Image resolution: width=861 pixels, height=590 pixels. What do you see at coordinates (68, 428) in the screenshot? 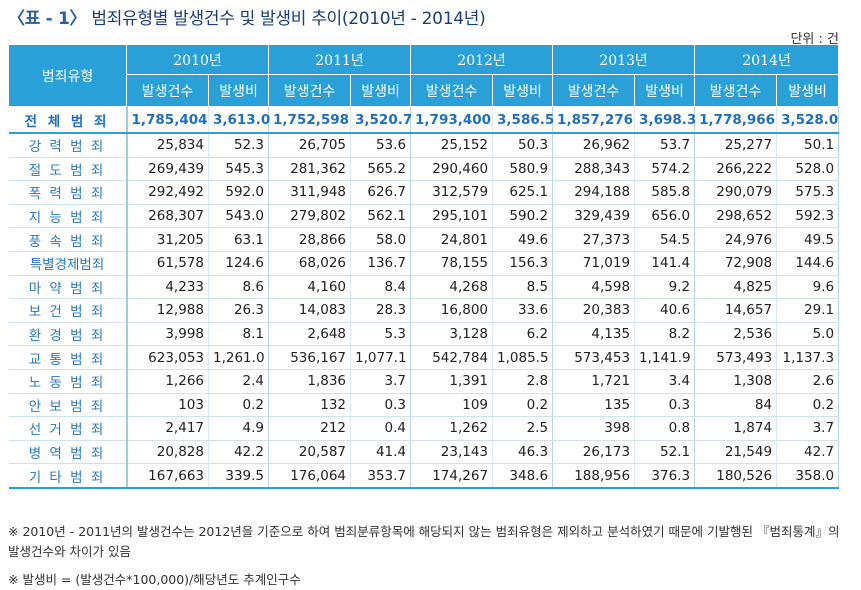
I see `crime-type-name: 선 거 범 죄` at bounding box center [68, 428].